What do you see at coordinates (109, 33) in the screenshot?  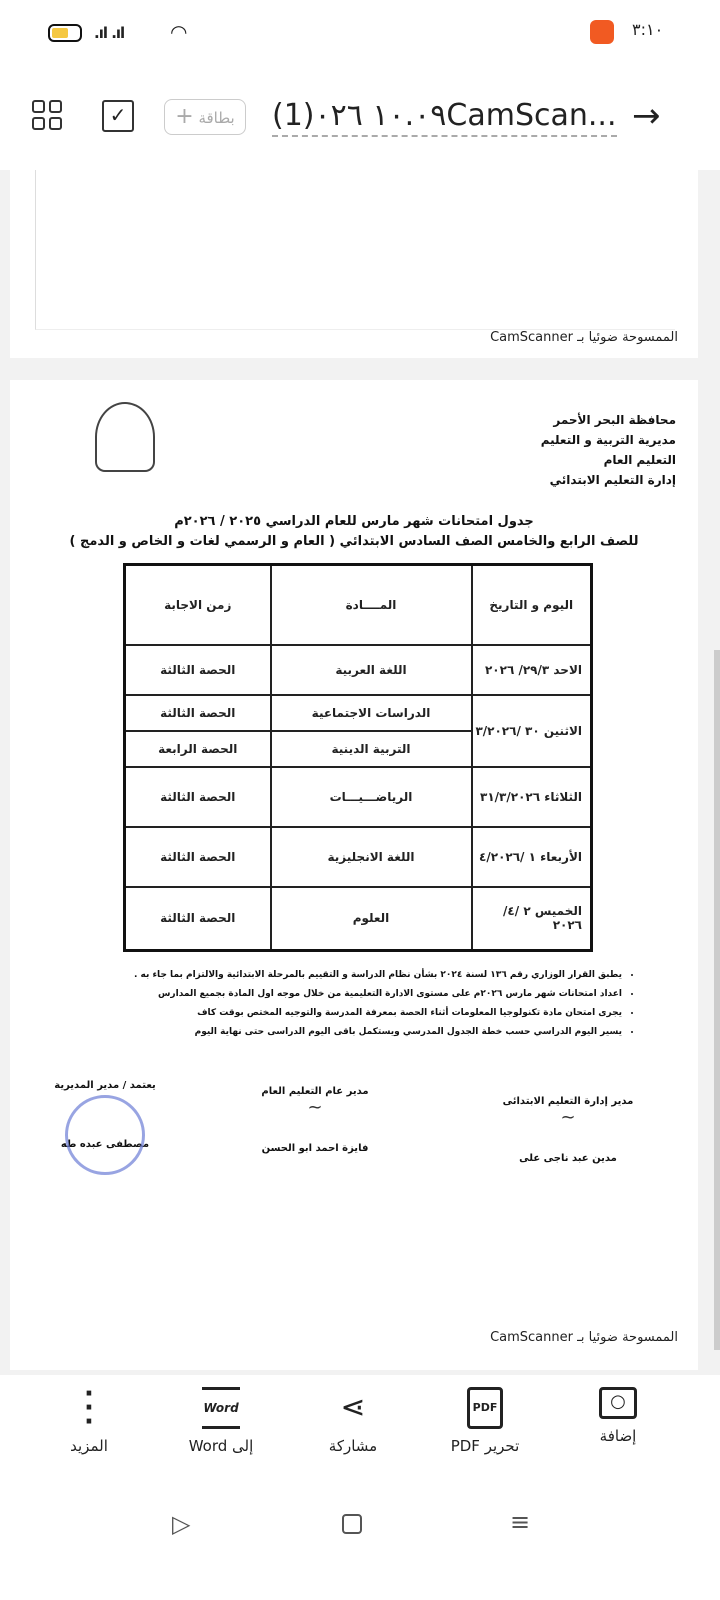 I see `signal-icon: .ıl .ıl` at bounding box center [109, 33].